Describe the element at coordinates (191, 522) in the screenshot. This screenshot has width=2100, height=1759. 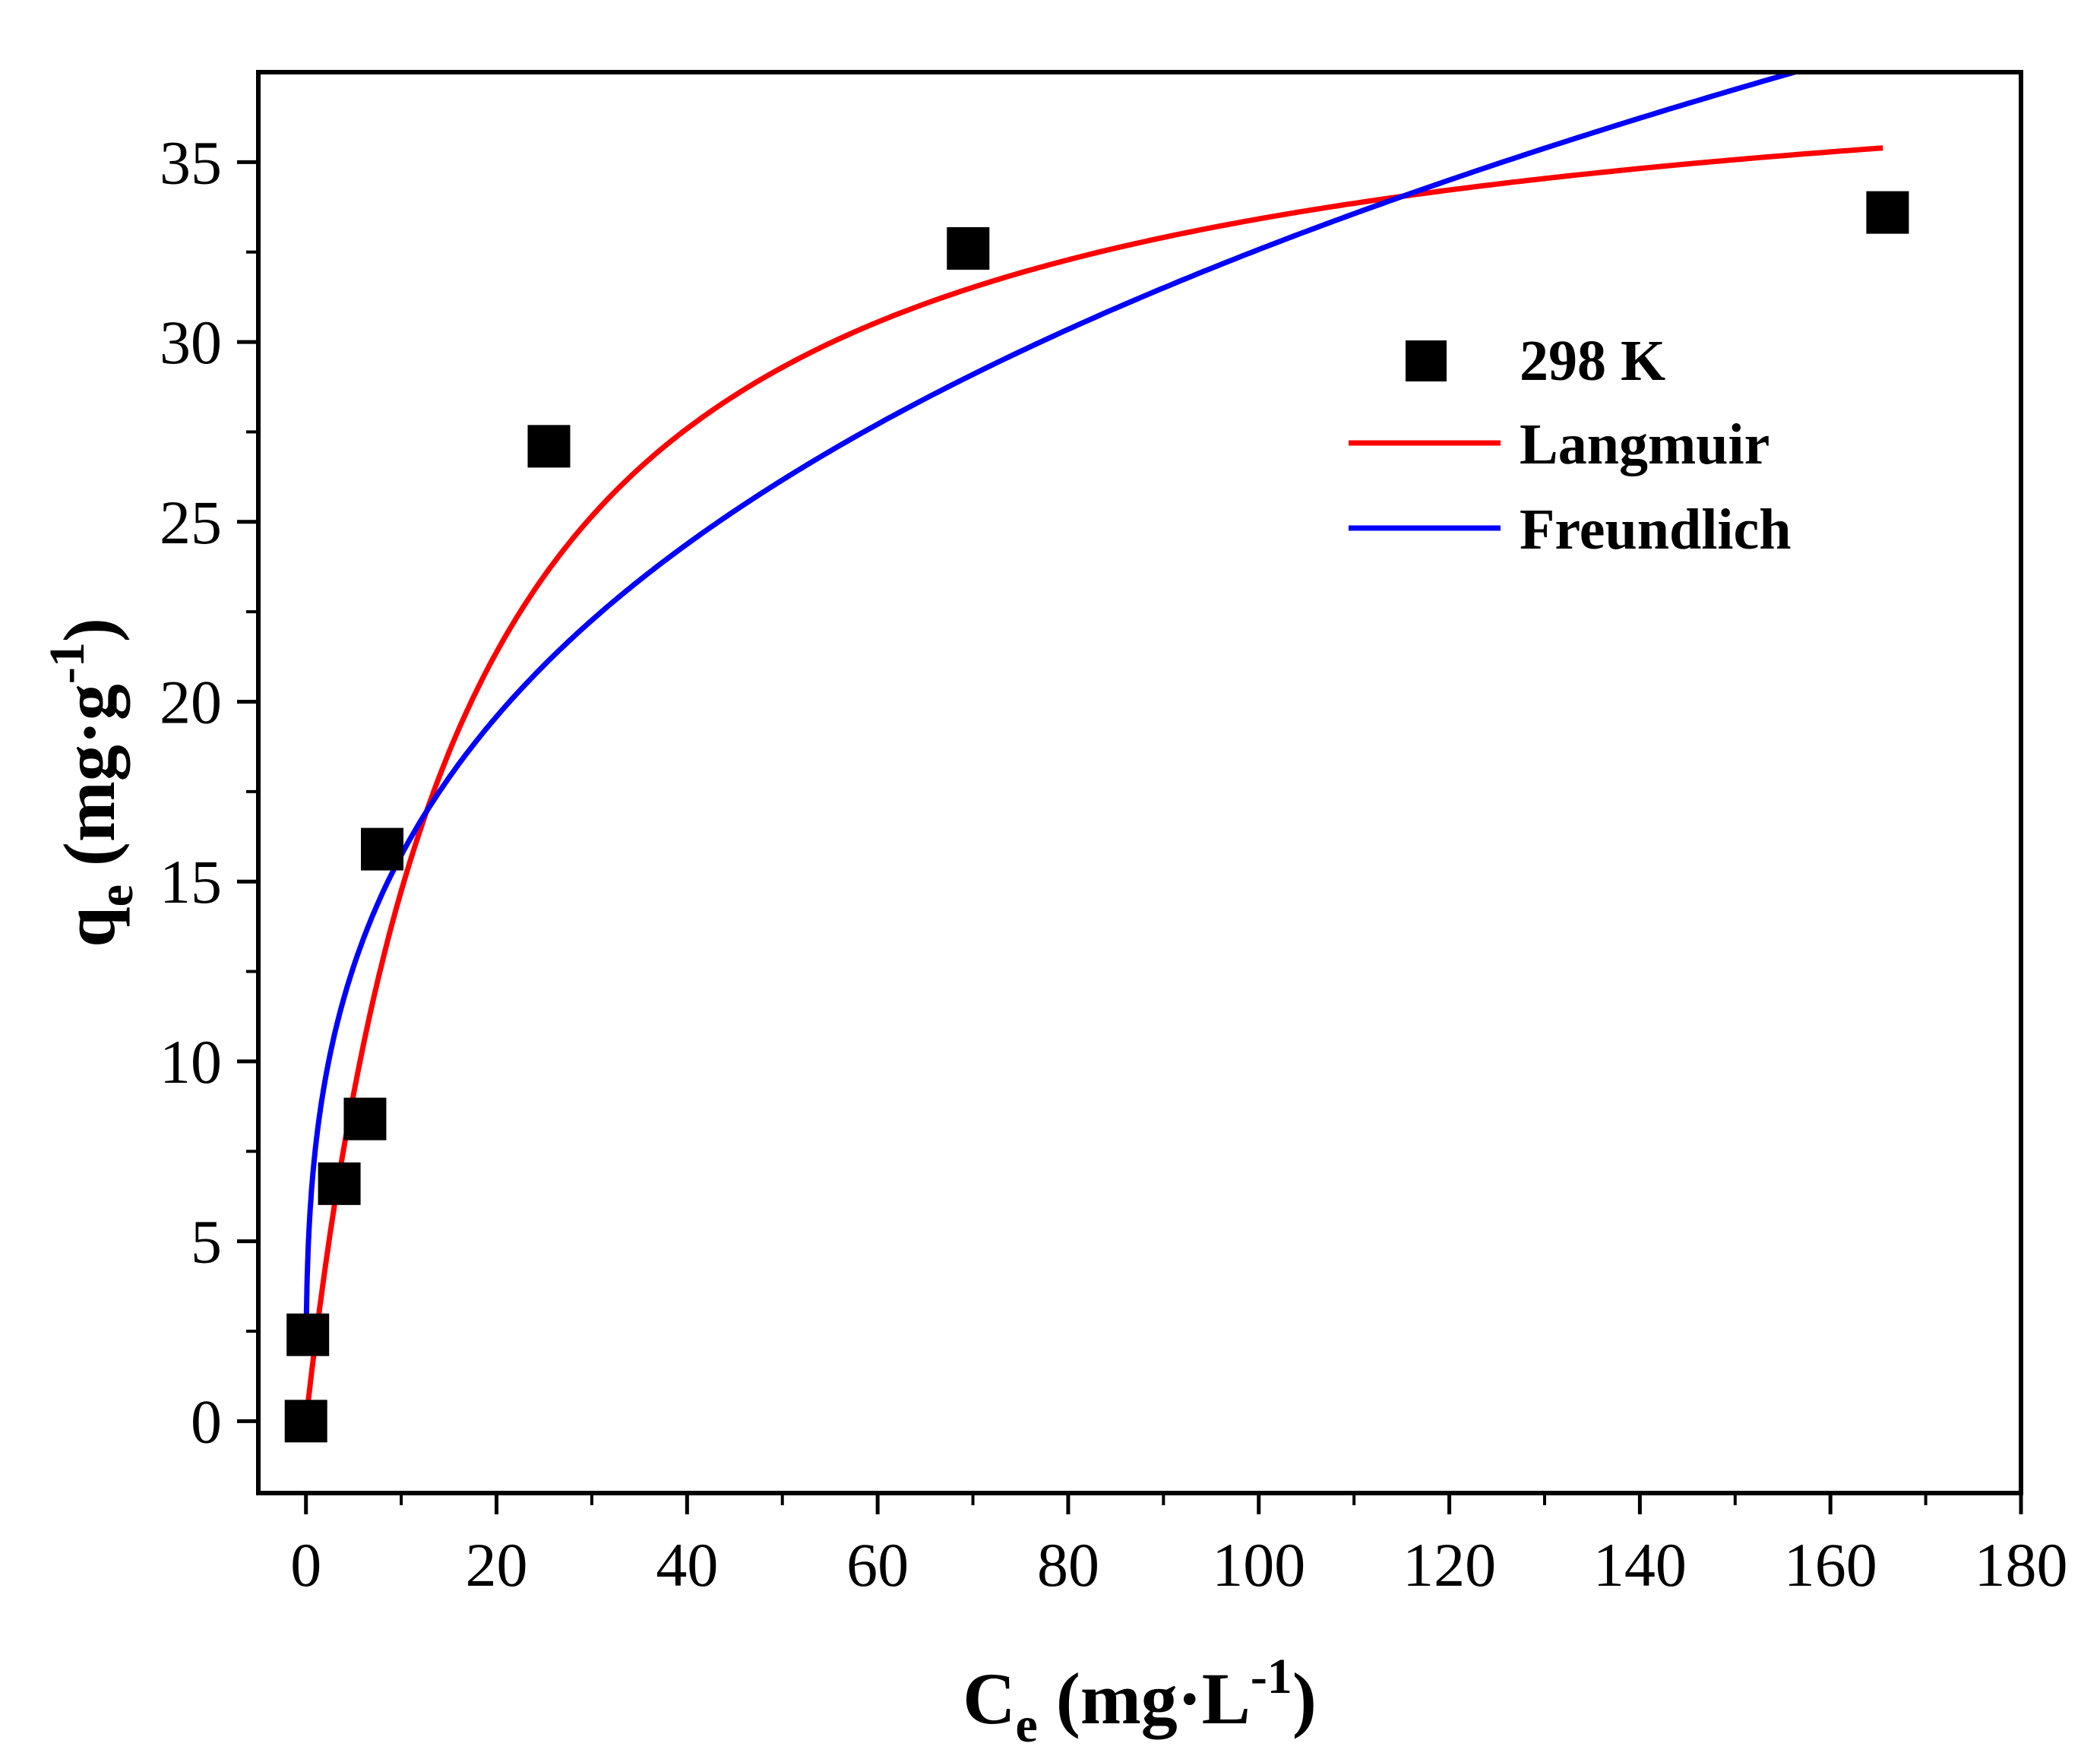
I see `y-tick-label: 25` at that location.